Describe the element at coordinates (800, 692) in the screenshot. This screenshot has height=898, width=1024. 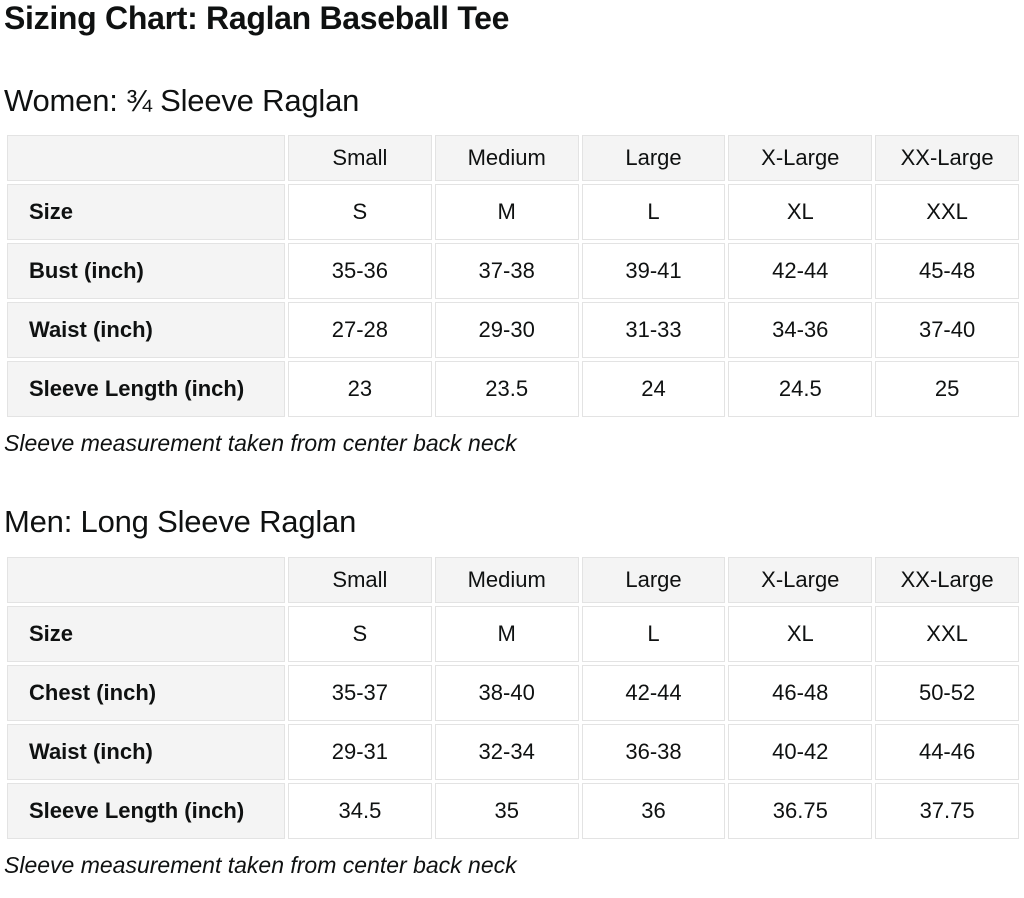
I see `size-value-cell: 46-48` at that location.